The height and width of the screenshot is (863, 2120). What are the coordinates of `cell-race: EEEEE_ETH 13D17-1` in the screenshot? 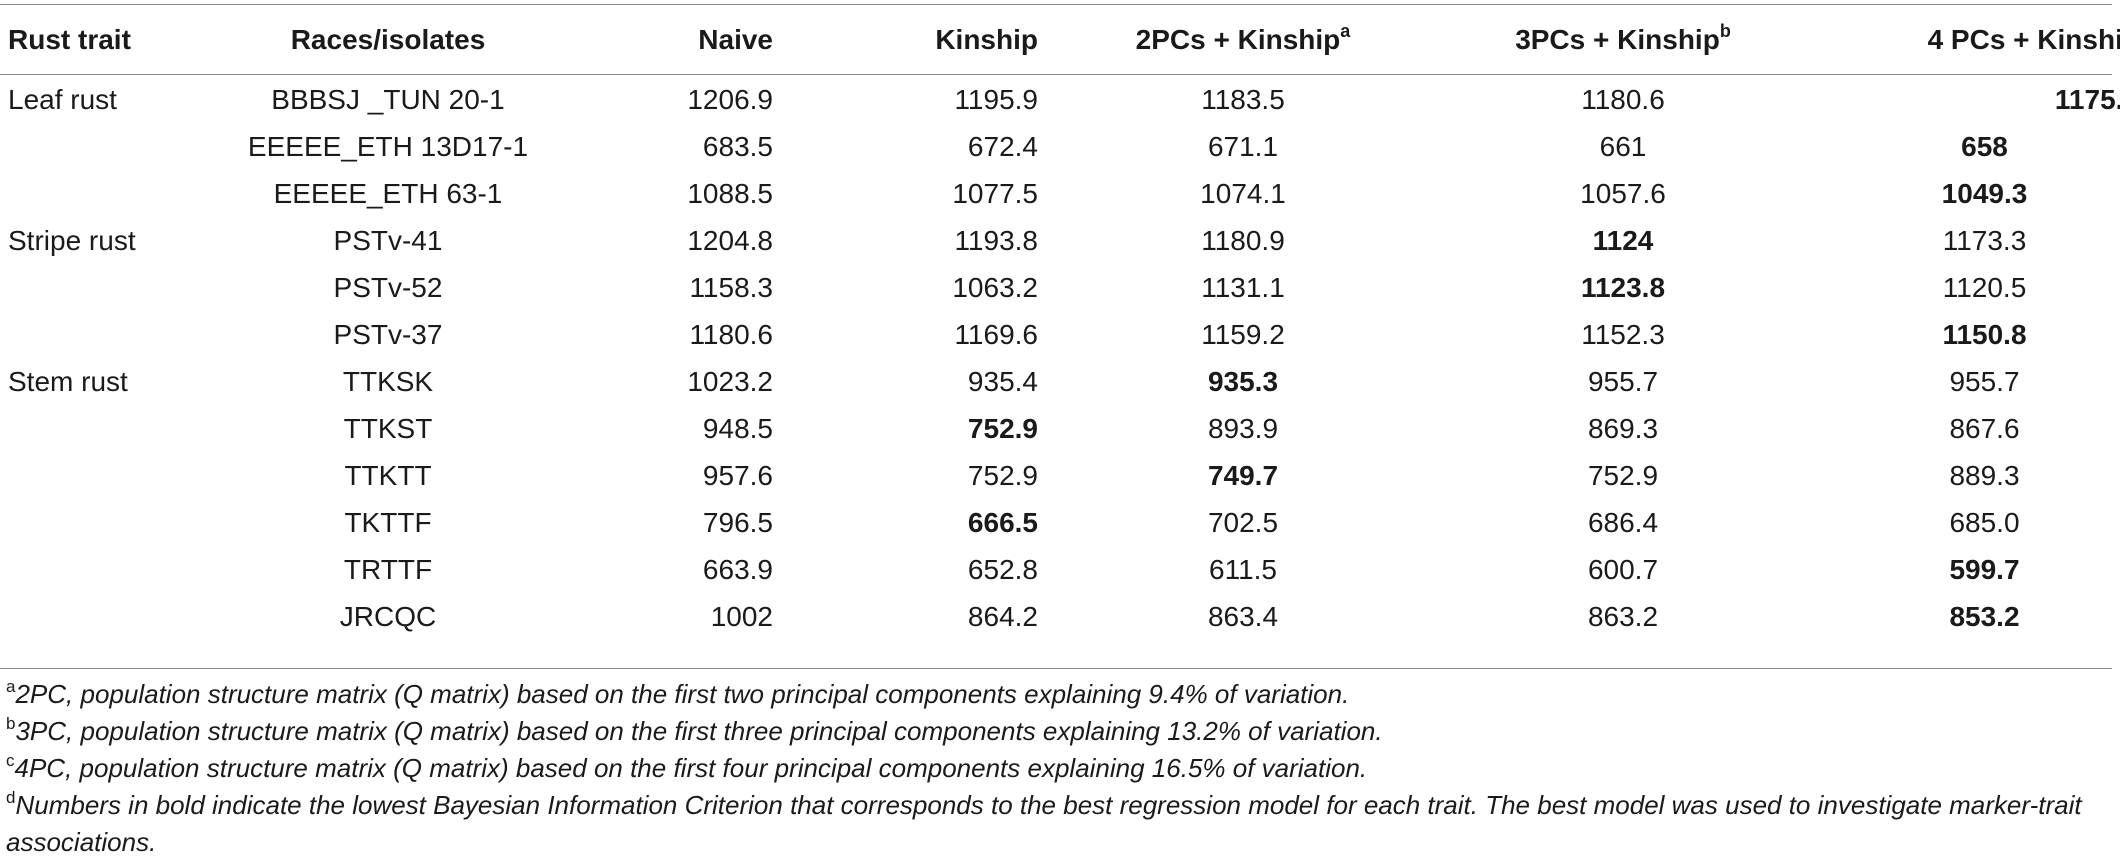 It's located at (388, 146).